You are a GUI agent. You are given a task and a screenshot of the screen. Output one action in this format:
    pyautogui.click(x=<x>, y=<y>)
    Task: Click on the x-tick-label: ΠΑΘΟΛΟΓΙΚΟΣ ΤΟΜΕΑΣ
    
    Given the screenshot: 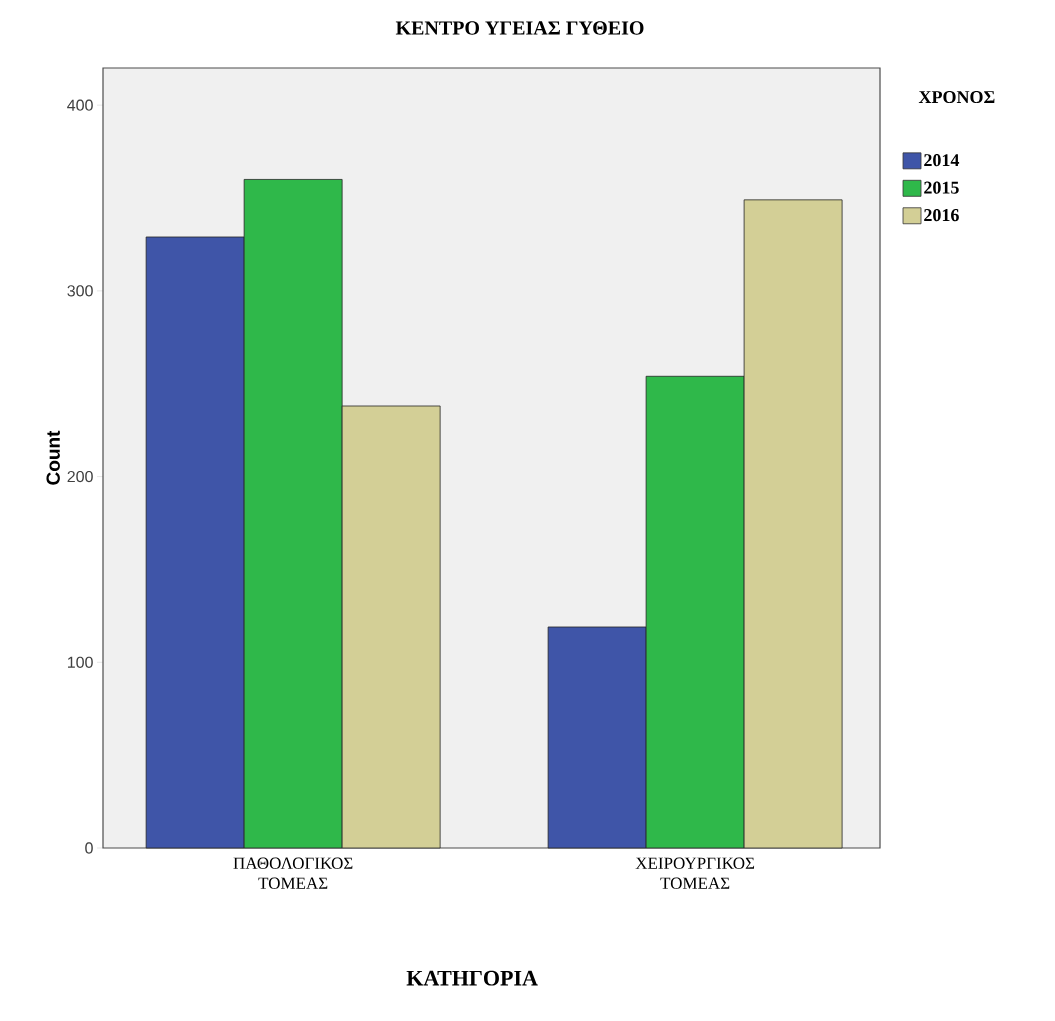 What is the action you would take?
    pyautogui.click(x=293, y=873)
    